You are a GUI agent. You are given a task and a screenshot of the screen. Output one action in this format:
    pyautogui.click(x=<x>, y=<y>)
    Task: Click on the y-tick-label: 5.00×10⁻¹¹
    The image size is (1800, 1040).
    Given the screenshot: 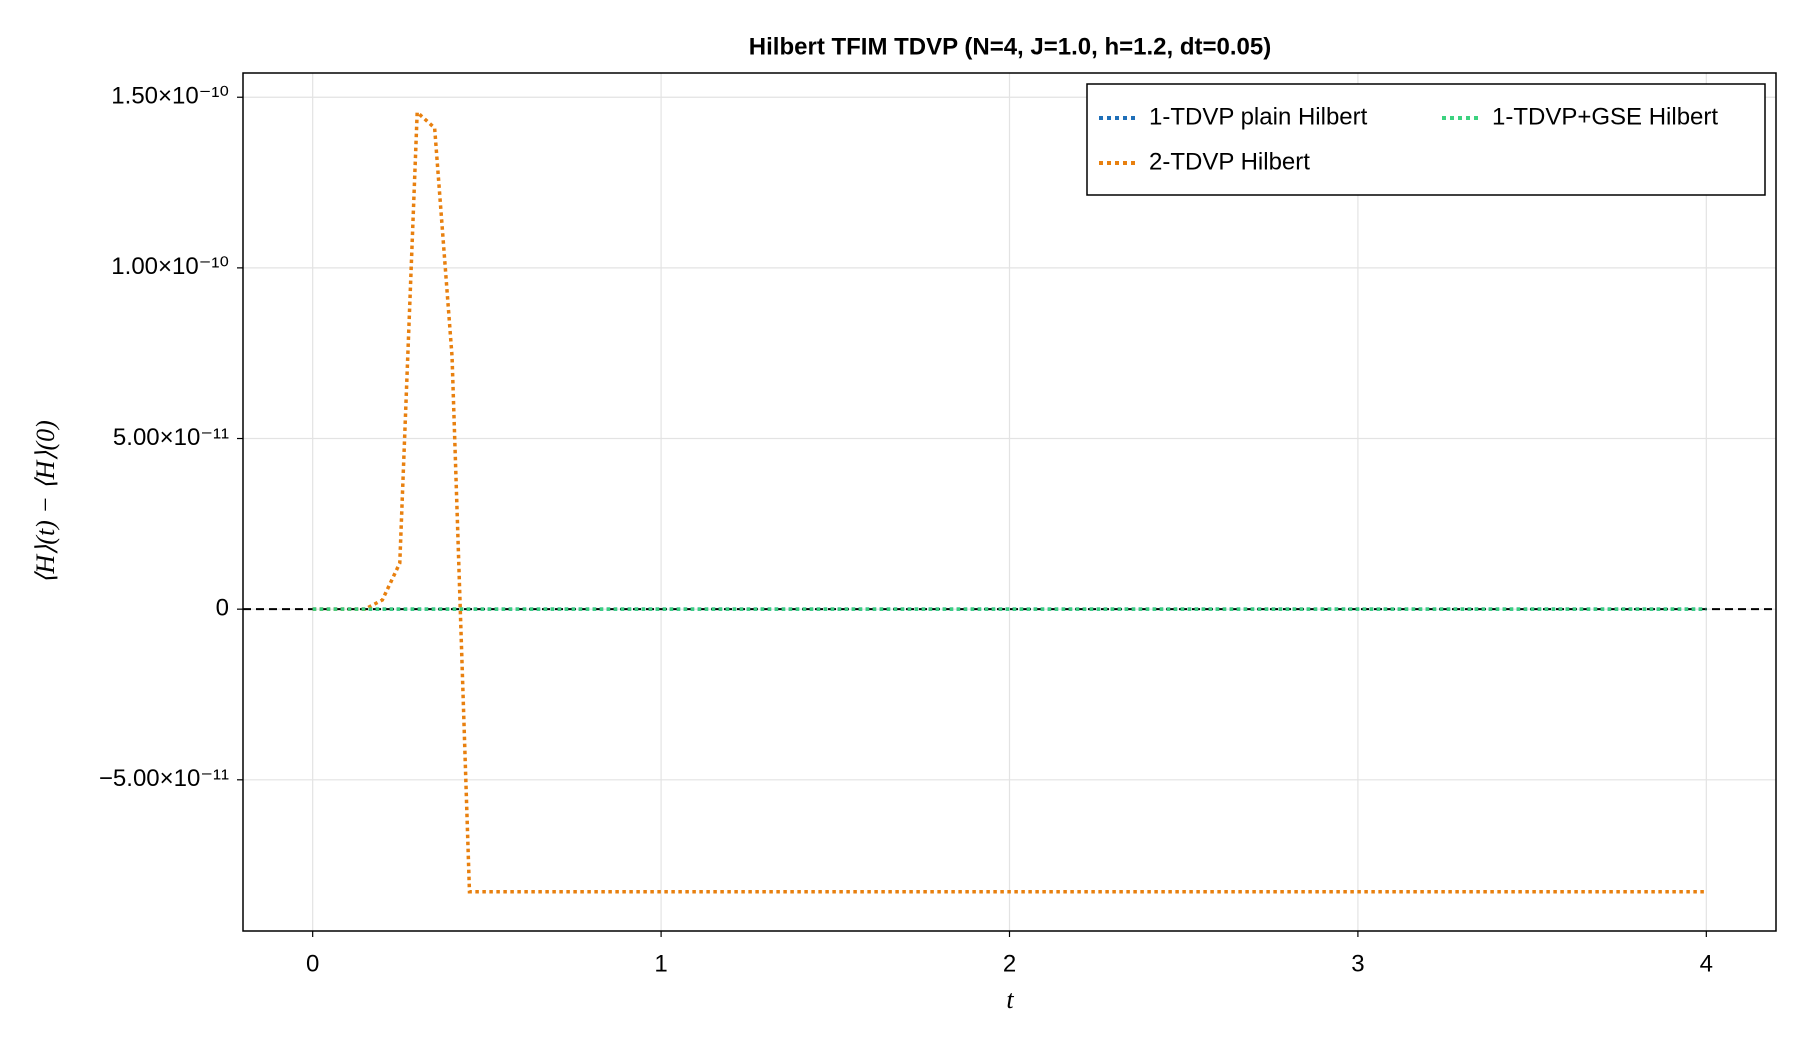 What is the action you would take?
    pyautogui.click(x=171, y=437)
    